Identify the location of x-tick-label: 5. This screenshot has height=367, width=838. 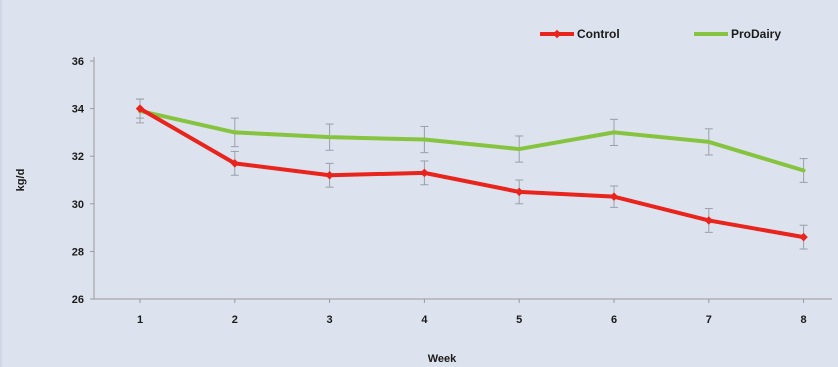
(519, 320).